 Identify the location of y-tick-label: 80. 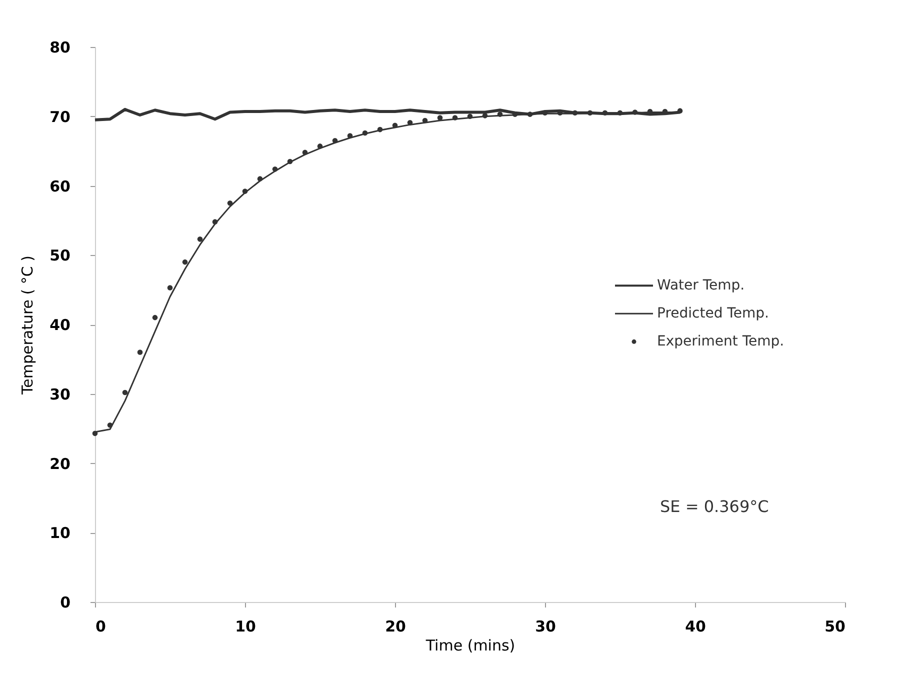
(60, 47).